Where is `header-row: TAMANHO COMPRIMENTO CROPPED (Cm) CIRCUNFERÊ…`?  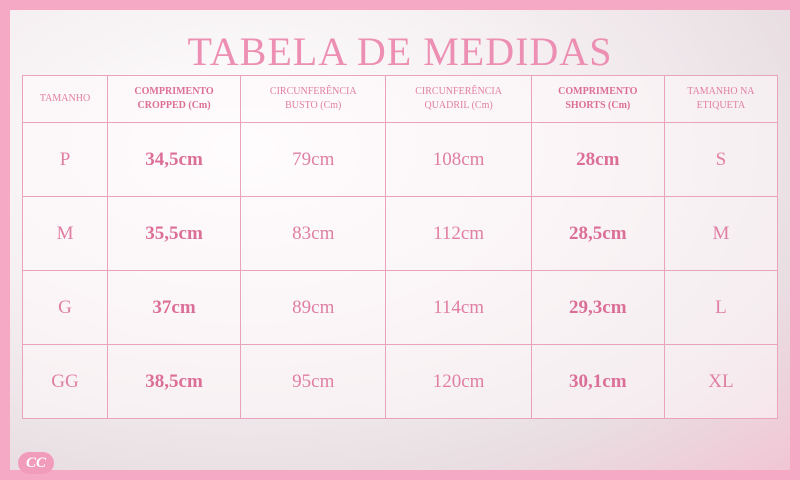 header-row: TAMANHO COMPRIMENTO CROPPED (Cm) CIRCUNFERÊ… is located at coordinates (400, 99).